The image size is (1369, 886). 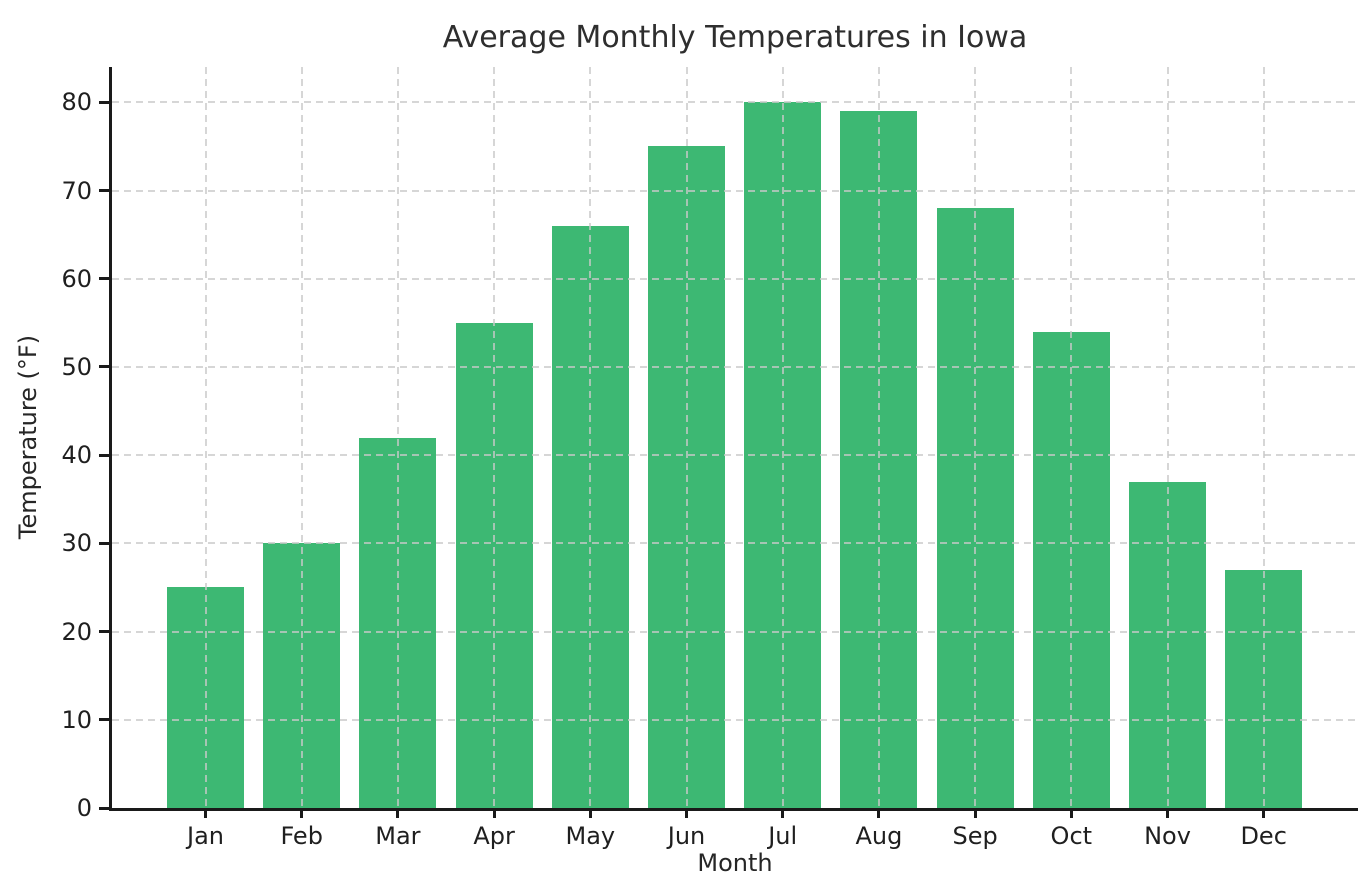 I want to click on bar-mar, so click(x=398, y=622).